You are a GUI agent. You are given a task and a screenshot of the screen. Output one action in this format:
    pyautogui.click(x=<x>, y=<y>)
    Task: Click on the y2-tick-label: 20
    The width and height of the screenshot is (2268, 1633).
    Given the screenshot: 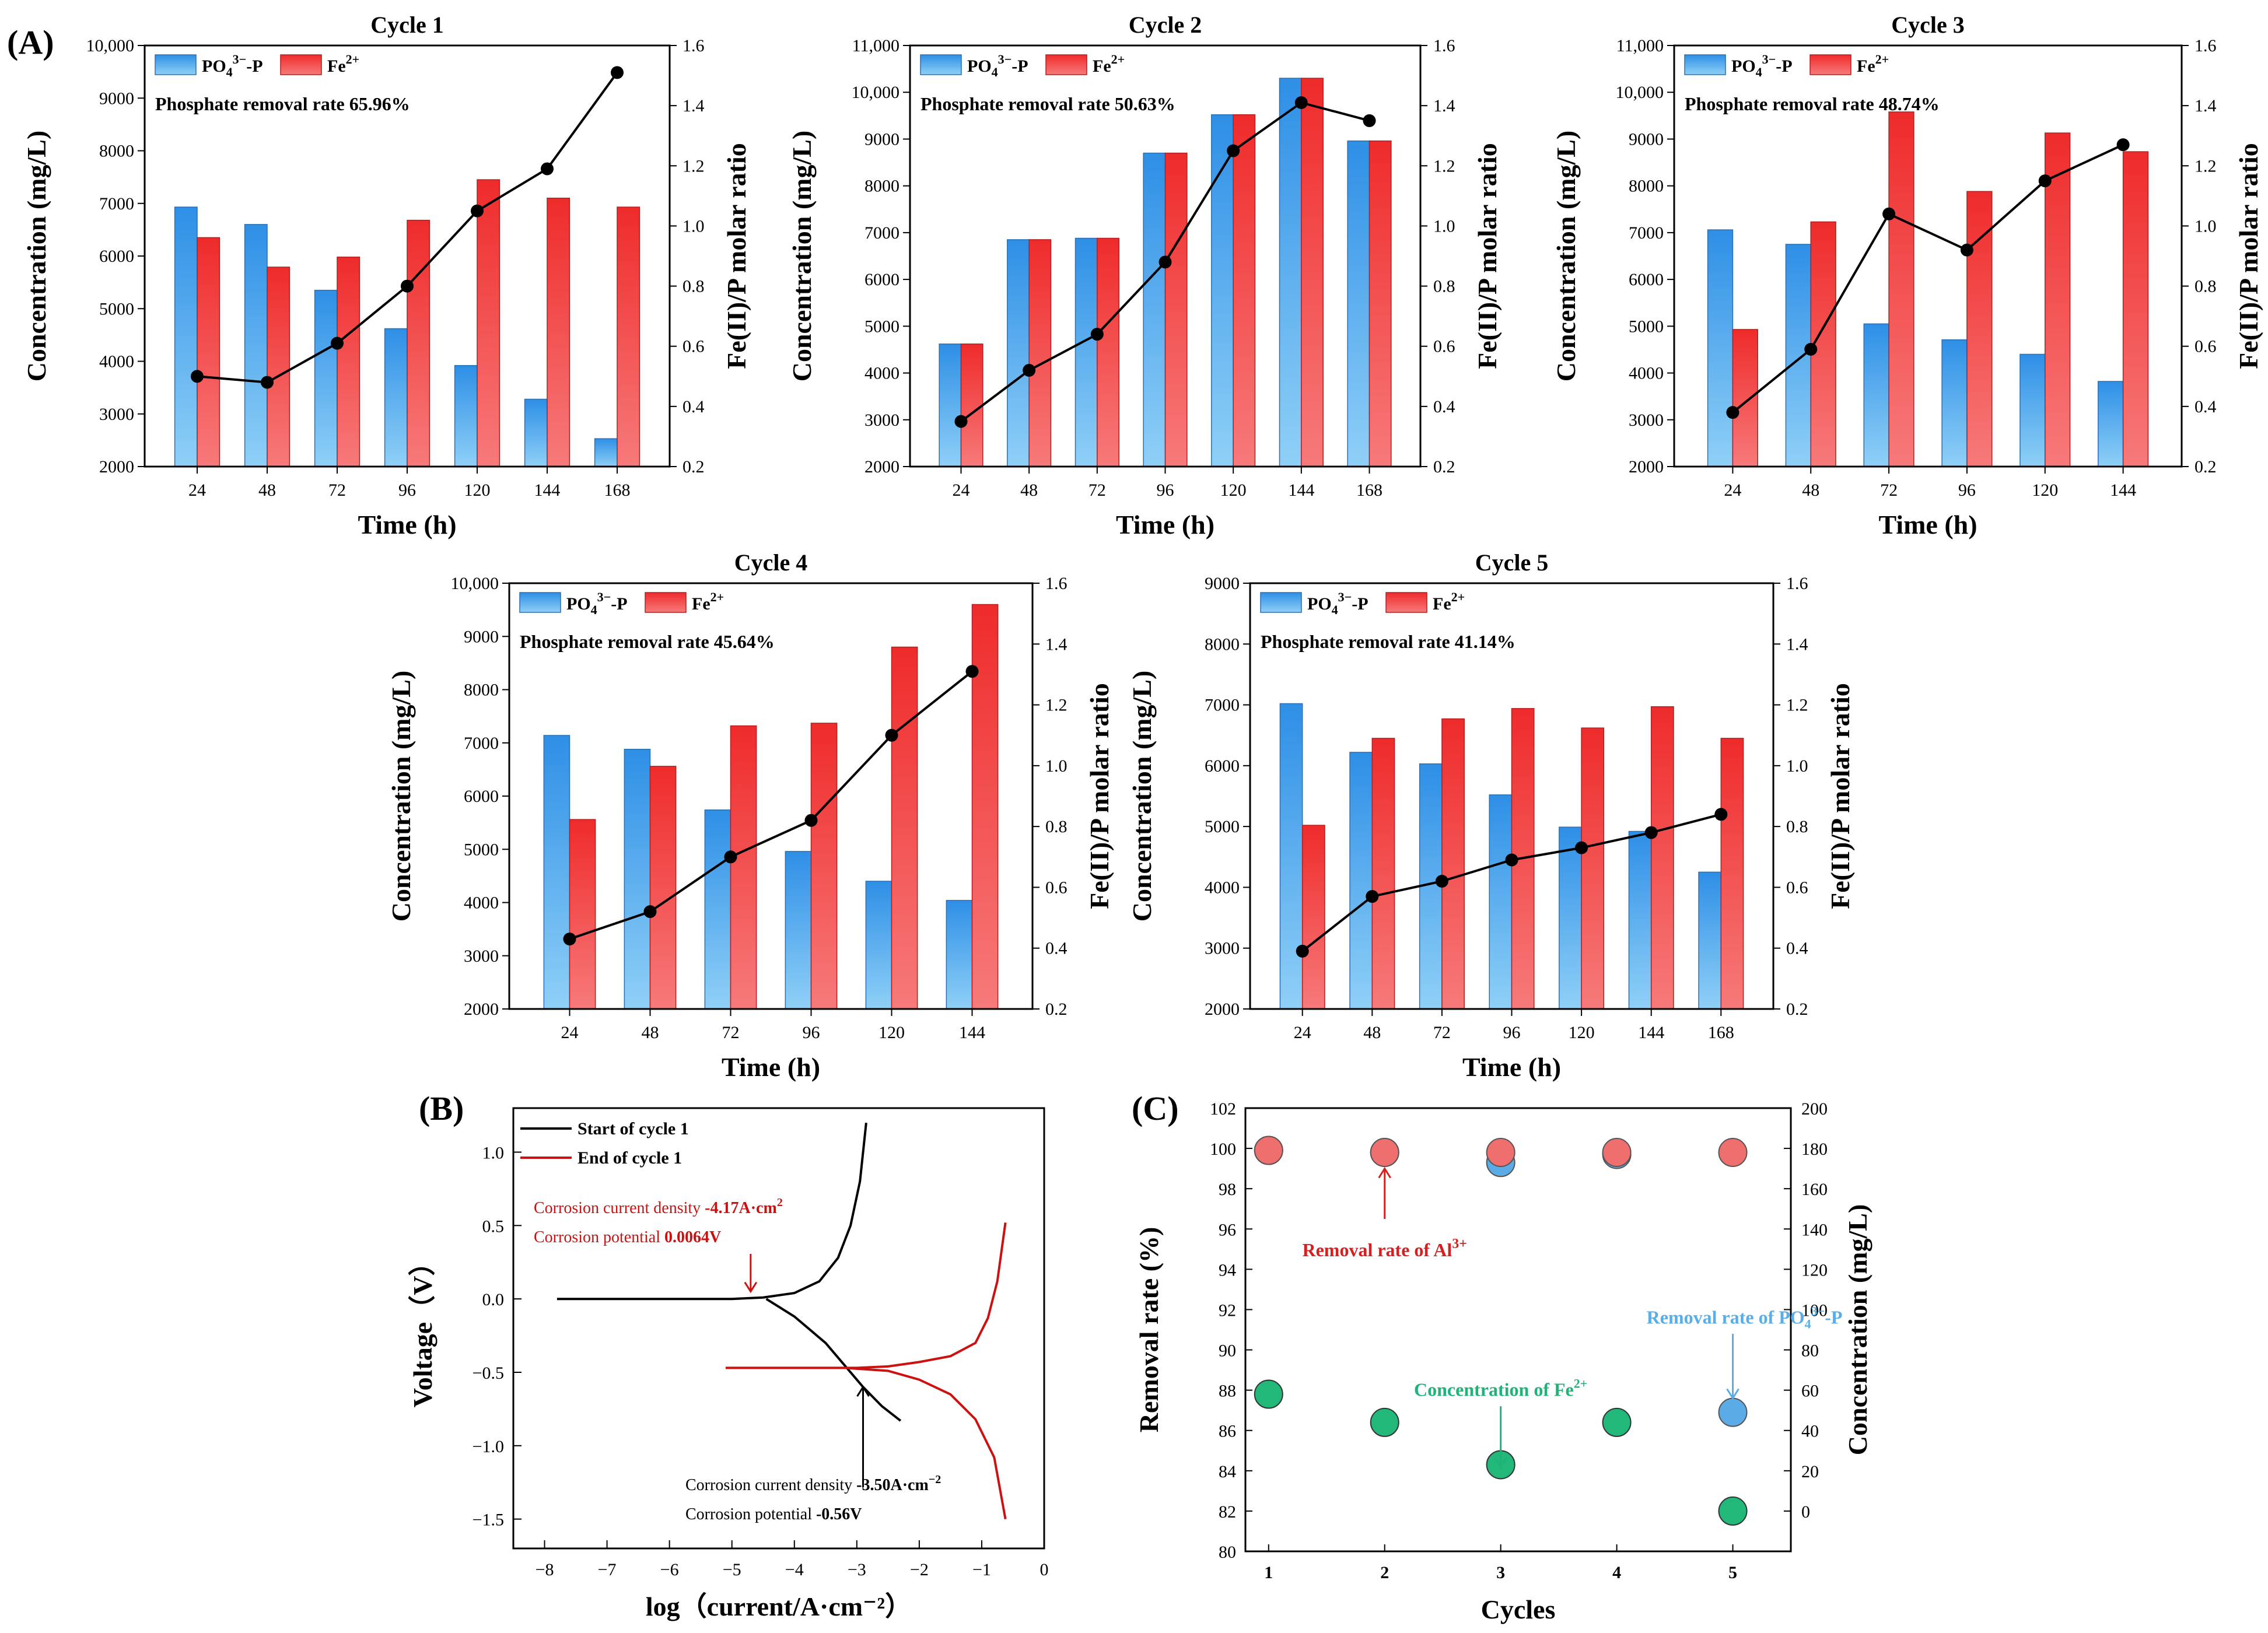 What is the action you would take?
    pyautogui.click(x=1810, y=1471)
    